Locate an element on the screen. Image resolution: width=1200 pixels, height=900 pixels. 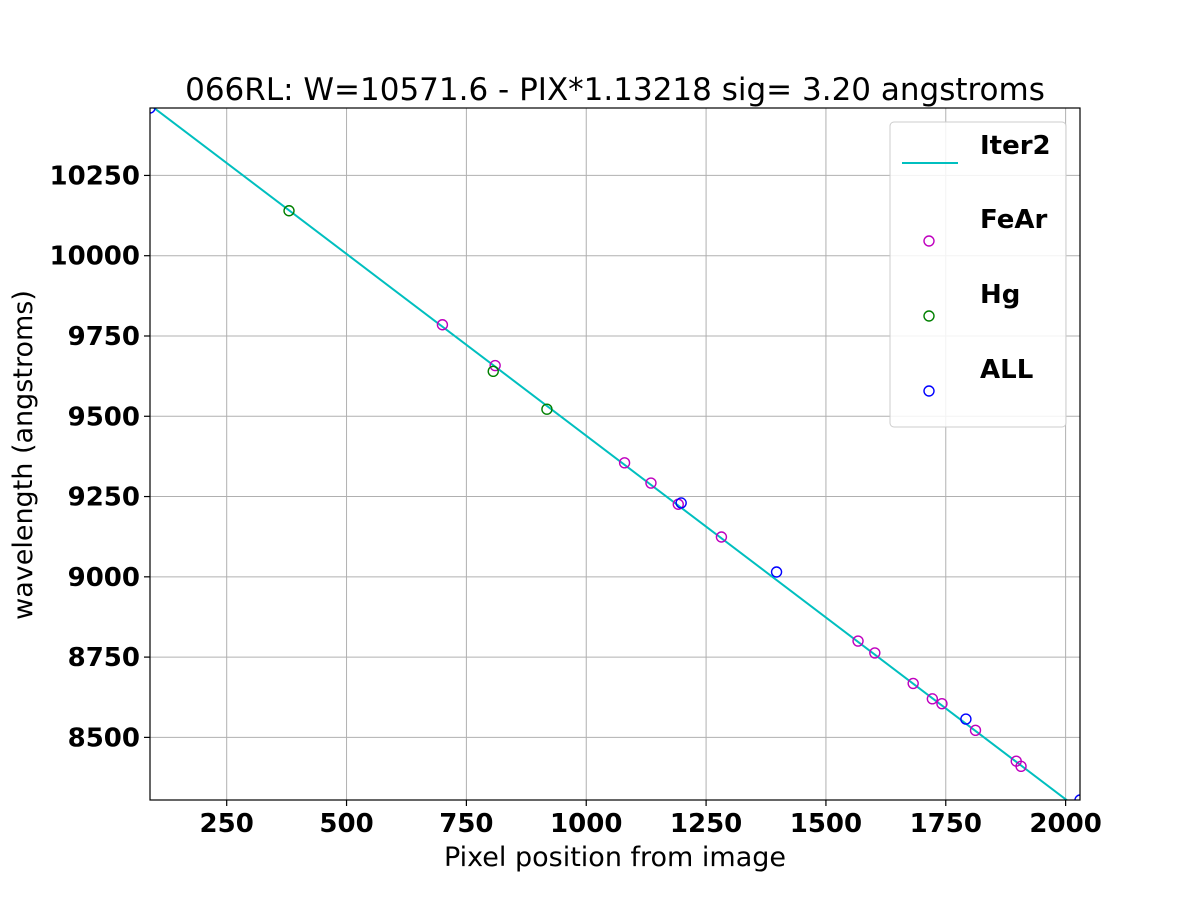
x-axis-label: Pixel position from image is located at coordinates (615, 857).